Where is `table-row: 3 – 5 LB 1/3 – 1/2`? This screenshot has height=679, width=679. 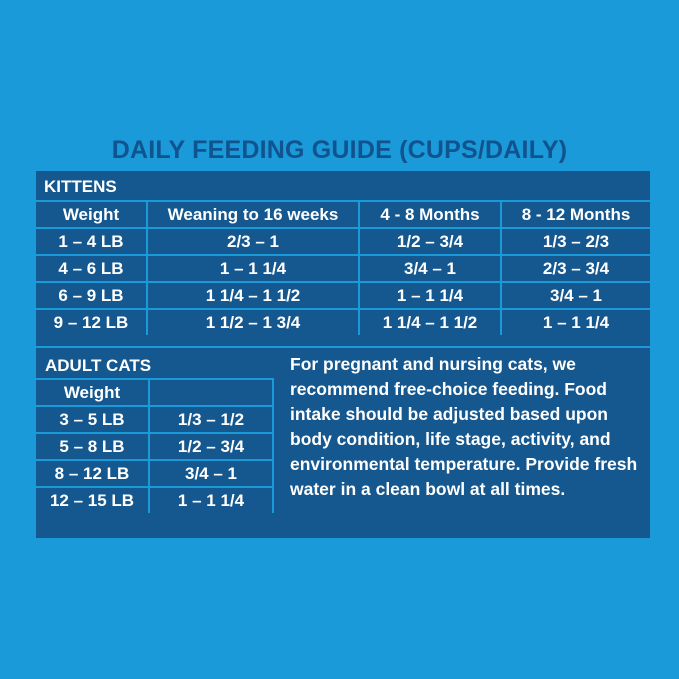
table-row: 3 – 5 LB 1/3 – 1/2 is located at coordinates (155, 419).